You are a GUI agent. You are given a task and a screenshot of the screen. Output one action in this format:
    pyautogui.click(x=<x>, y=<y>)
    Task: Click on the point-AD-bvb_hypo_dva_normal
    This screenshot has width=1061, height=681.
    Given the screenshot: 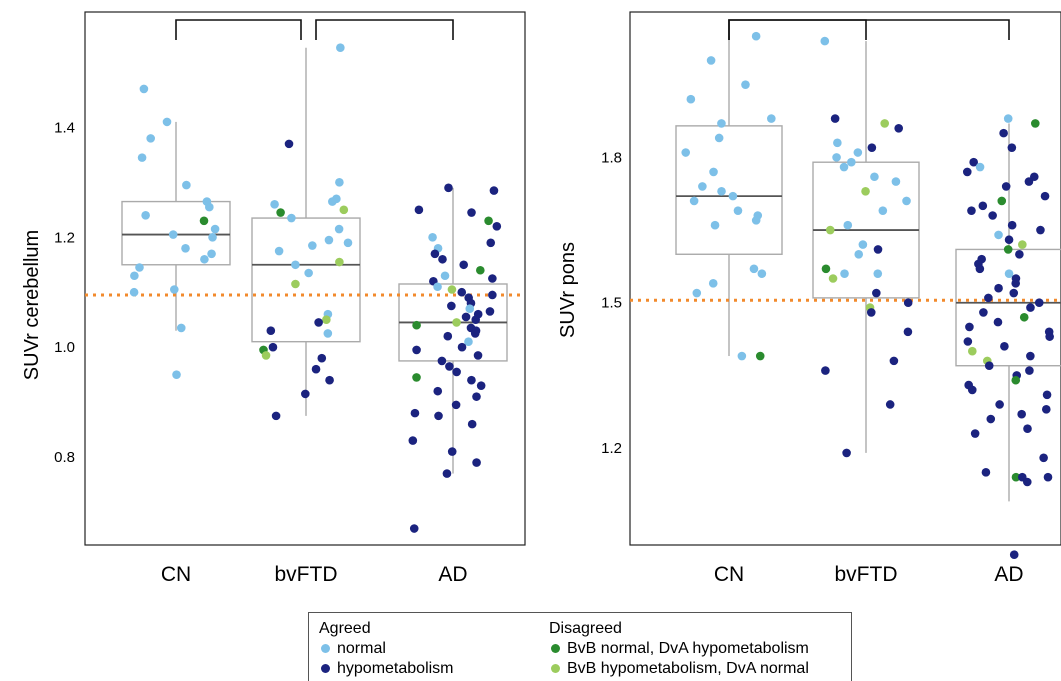 What is the action you would take?
    pyautogui.click(x=452, y=289)
    